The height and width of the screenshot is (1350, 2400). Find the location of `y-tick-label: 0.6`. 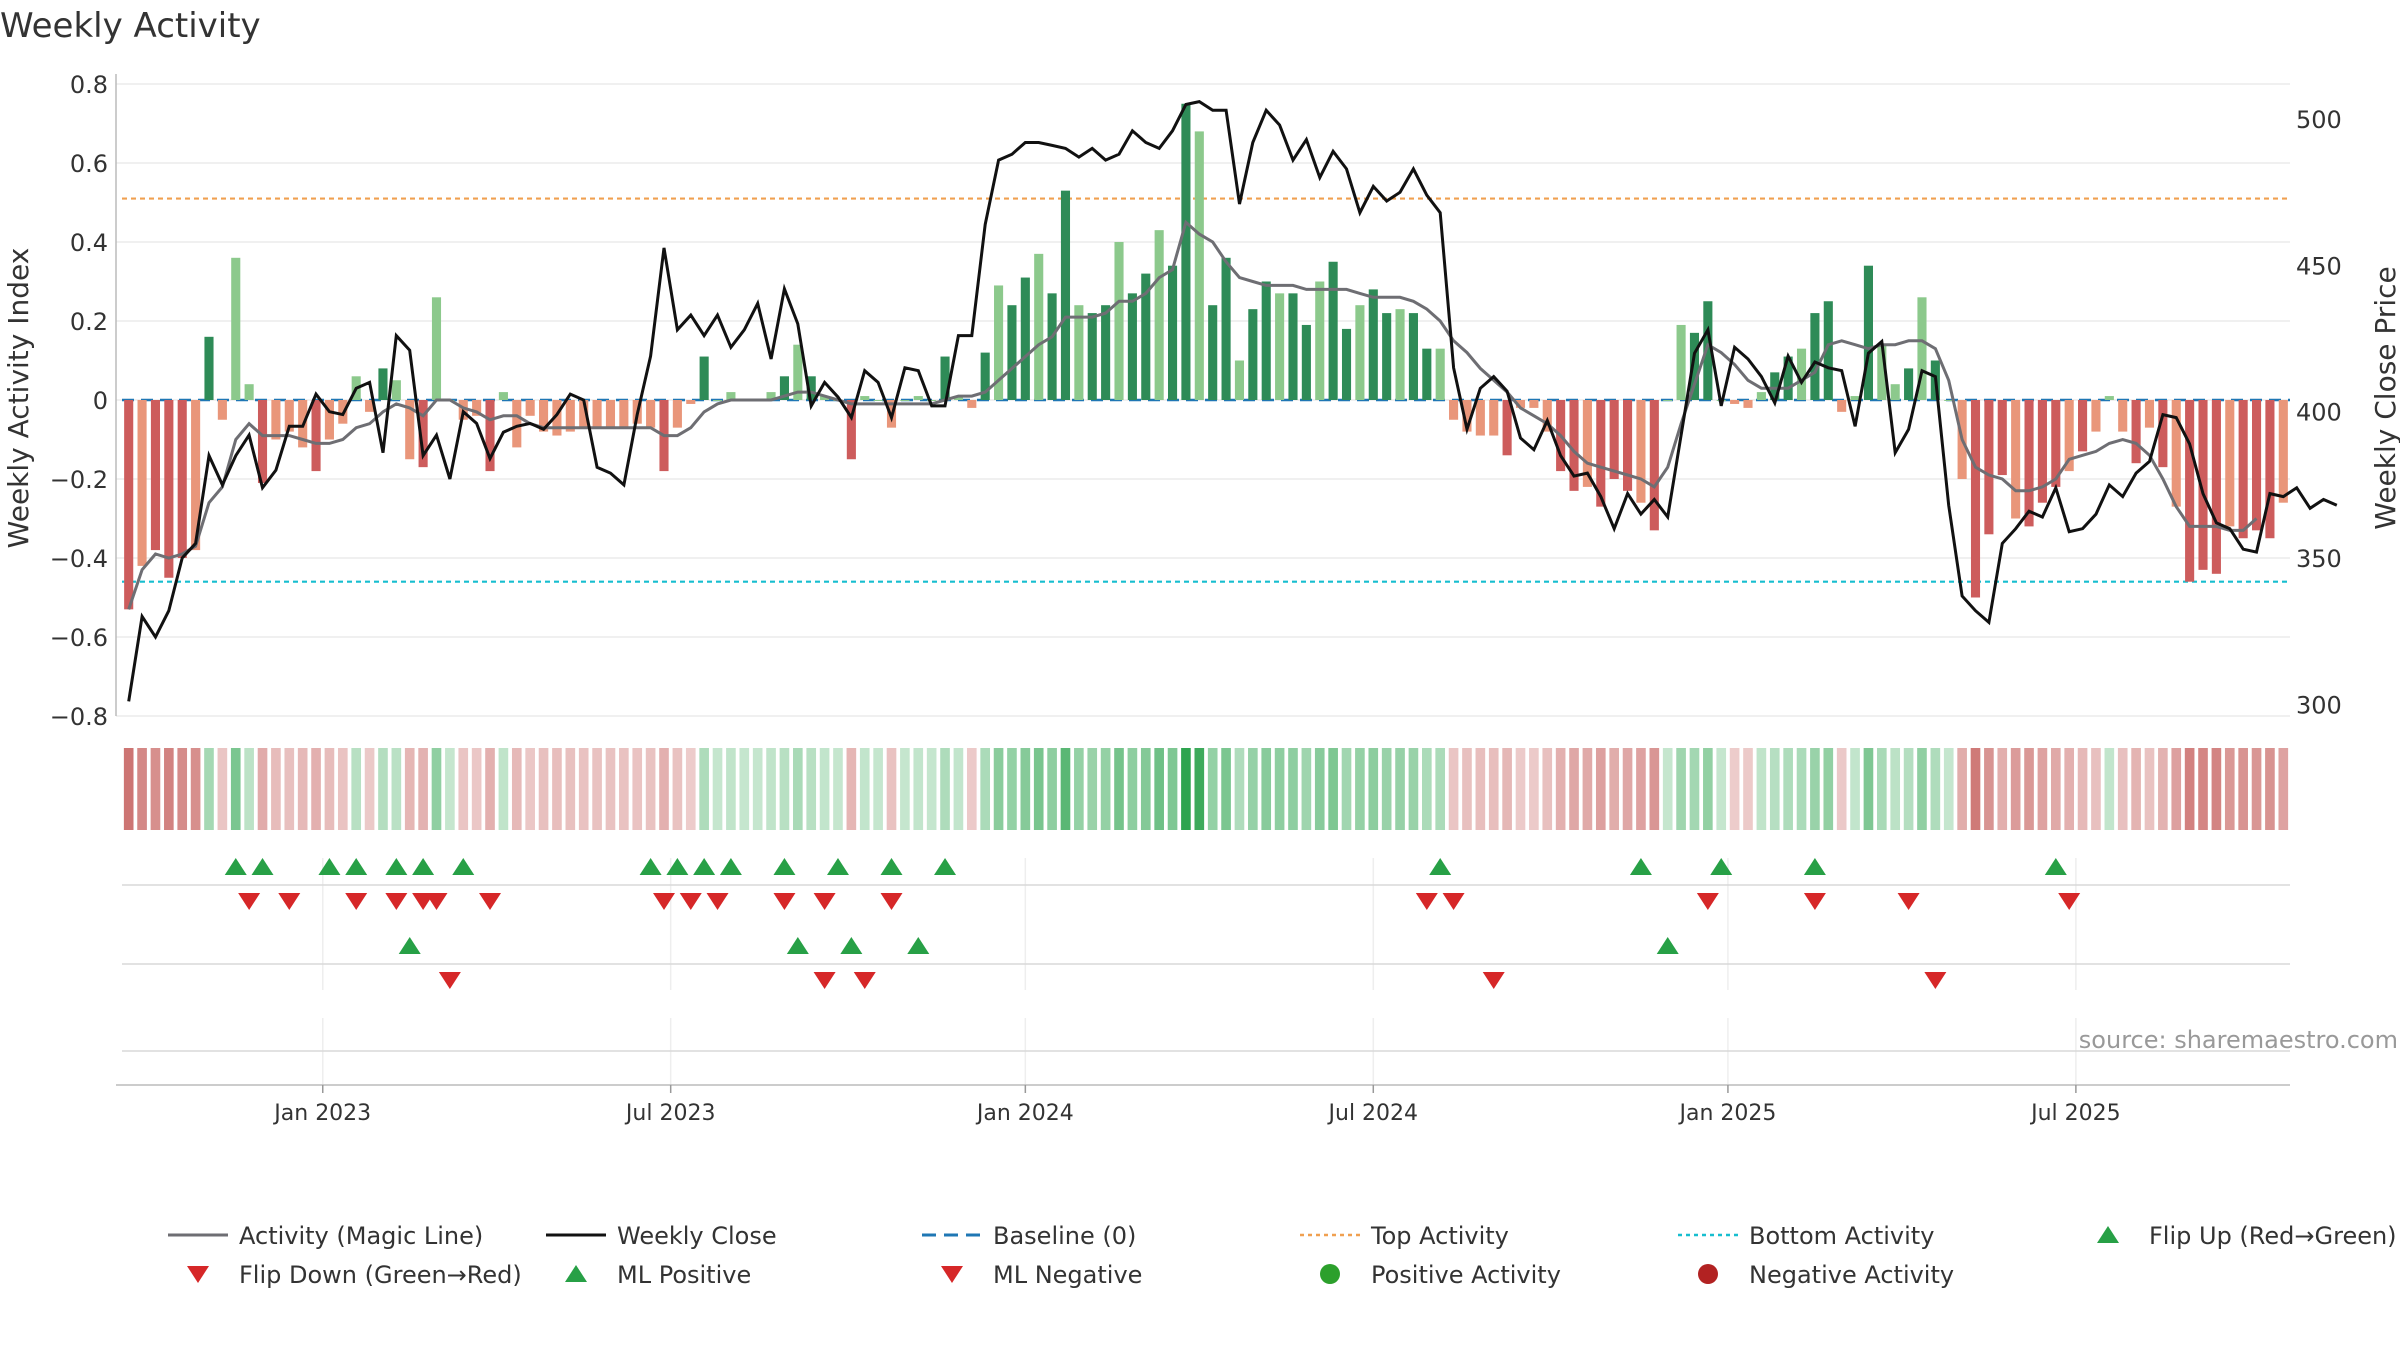

y-tick-label: 0.6 is located at coordinates (89, 164).